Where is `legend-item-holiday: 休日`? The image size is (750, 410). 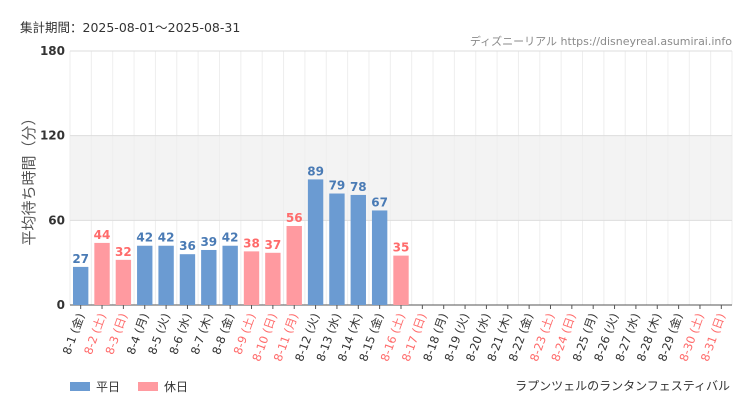 legend-item-holiday: 休日 is located at coordinates (163, 386).